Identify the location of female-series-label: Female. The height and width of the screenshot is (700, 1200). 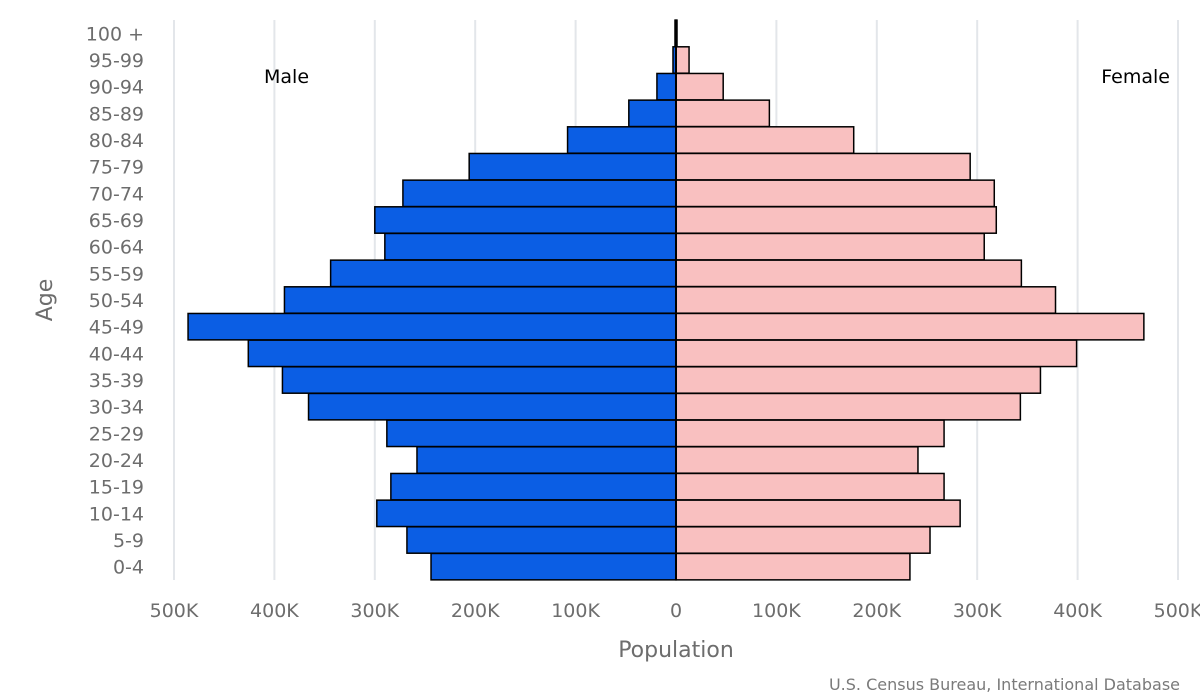
(1135, 77).